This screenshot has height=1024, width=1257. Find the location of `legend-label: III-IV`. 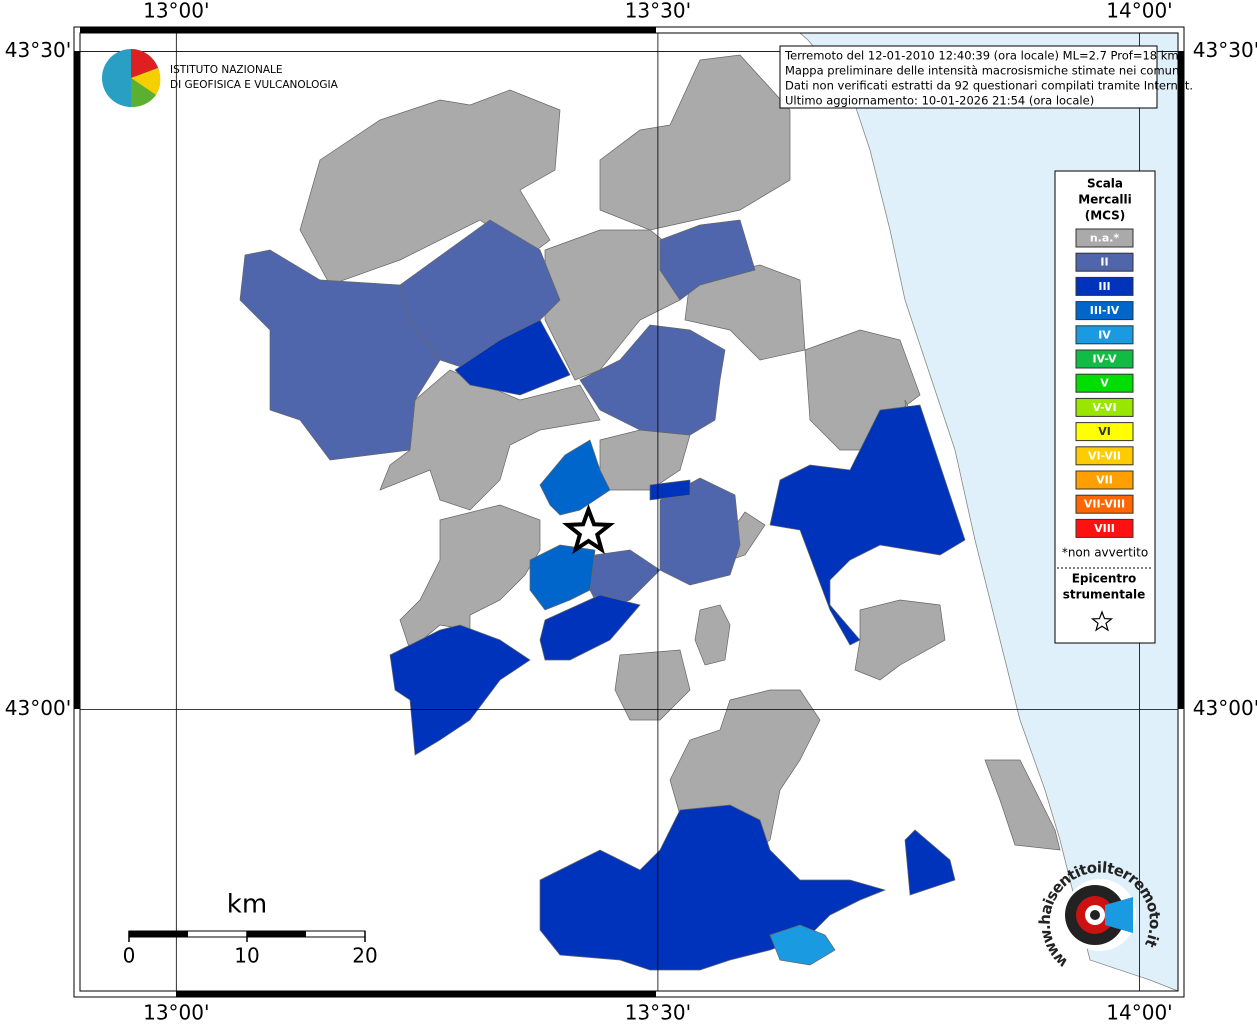

legend-label: III-IV is located at coordinates (1105, 310).